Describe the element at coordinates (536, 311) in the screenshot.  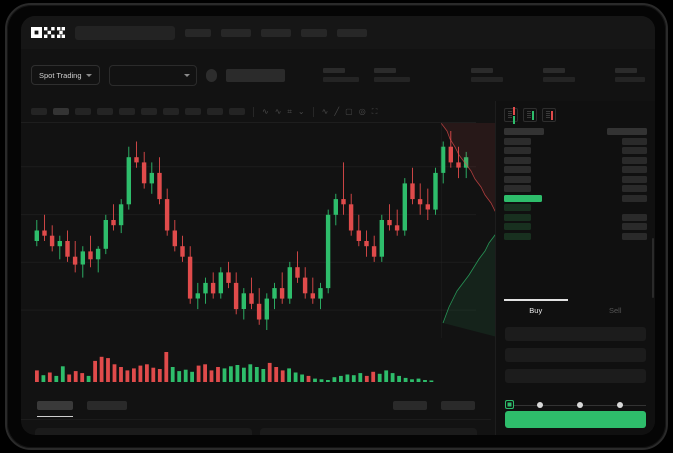
I see `tab-buy: Buy` at that location.